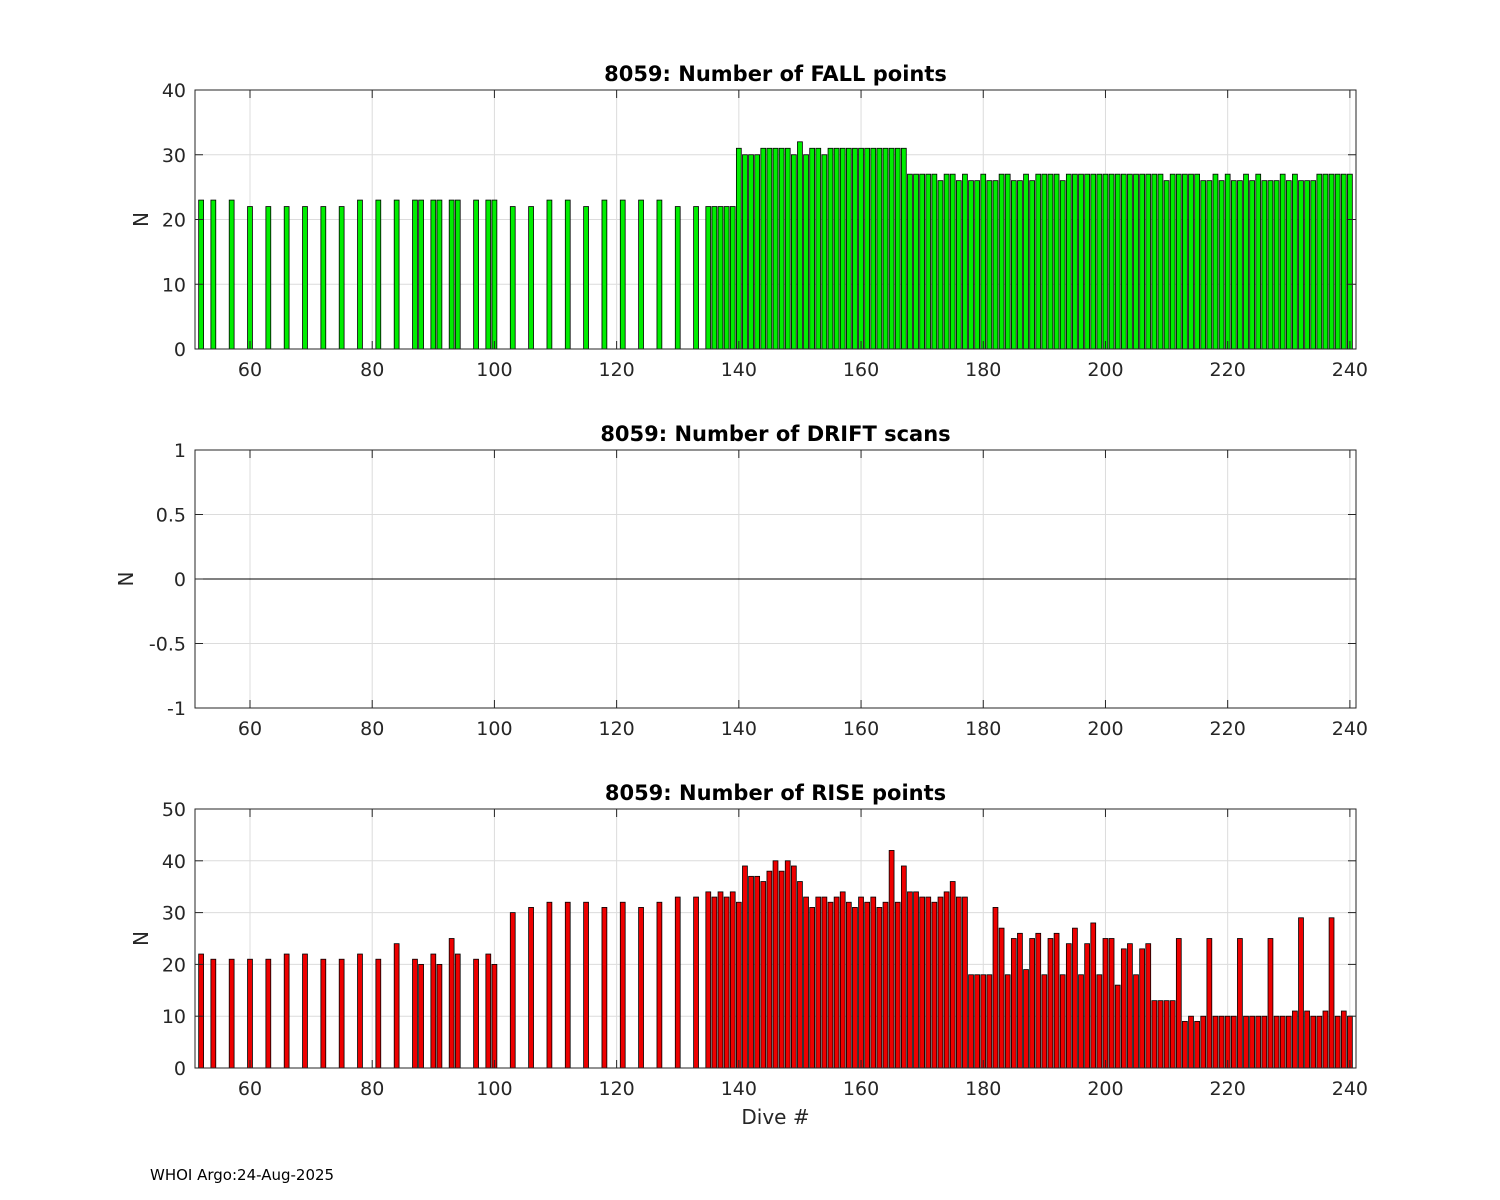  Describe the element at coordinates (250, 729) in the screenshot. I see `x-tick-label: 60` at that location.